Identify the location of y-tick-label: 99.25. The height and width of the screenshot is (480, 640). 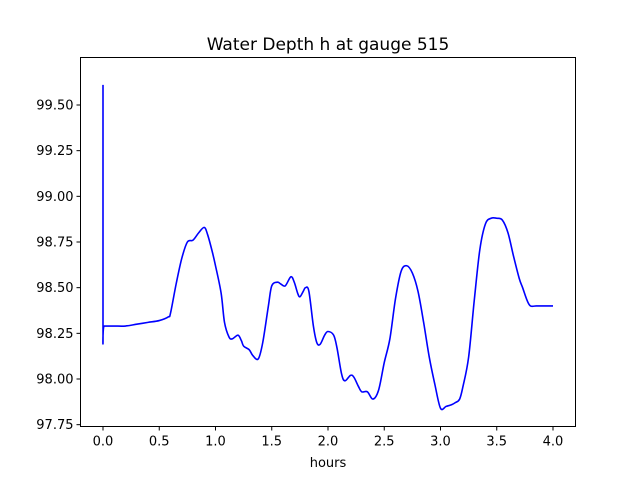
(54, 151).